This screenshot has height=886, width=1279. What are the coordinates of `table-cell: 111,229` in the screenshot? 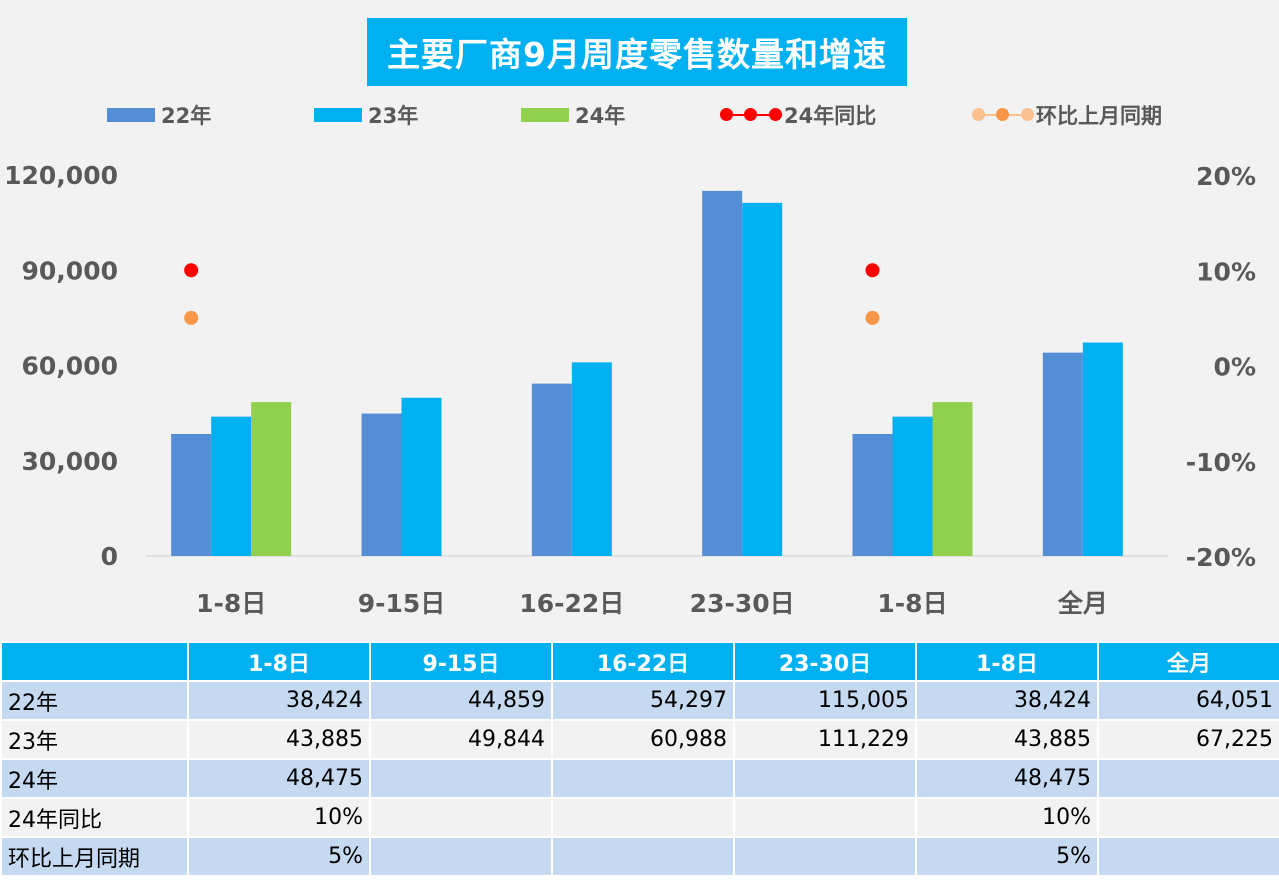 It's located at (825, 739).